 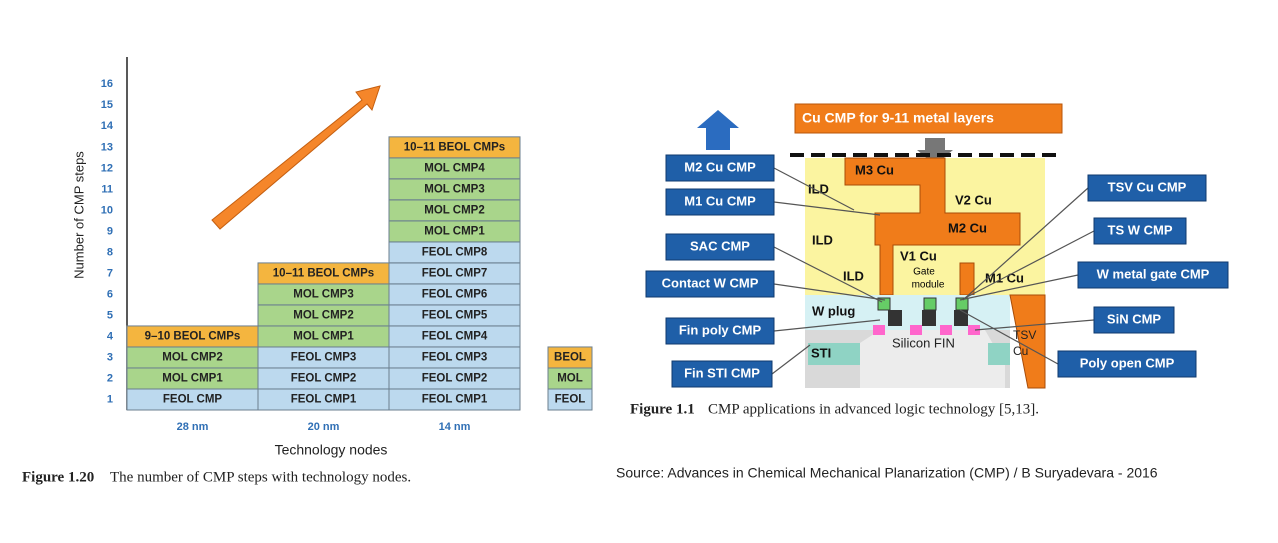 I want to click on callout: Contact W CMP, so click(x=710, y=284).